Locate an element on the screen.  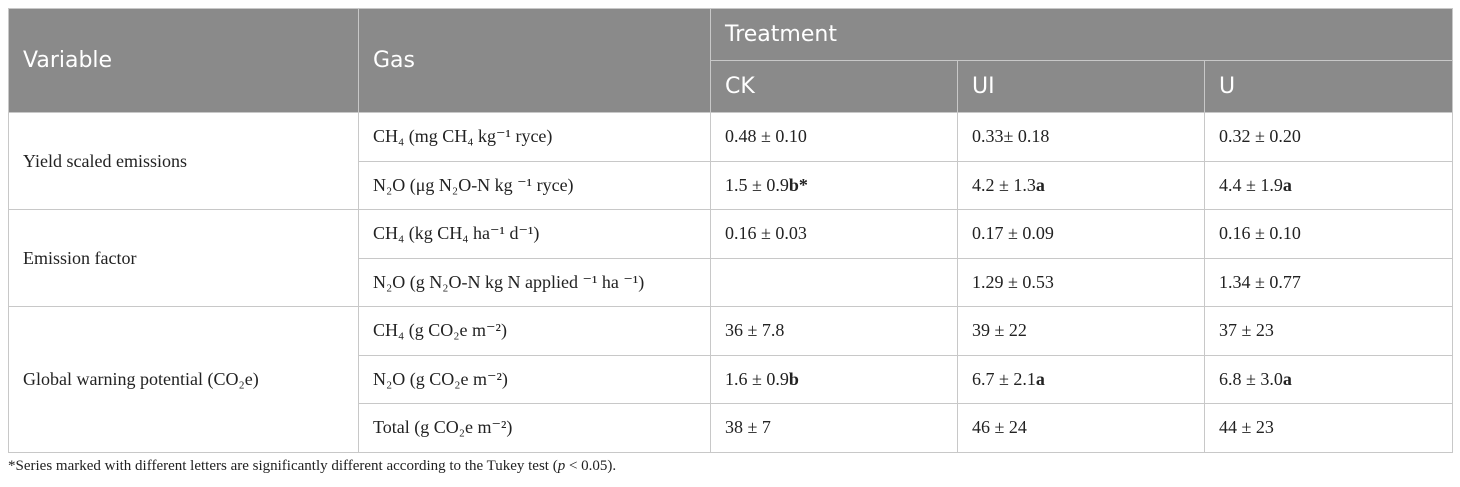
significance-letter: b* is located at coordinates (798, 184).